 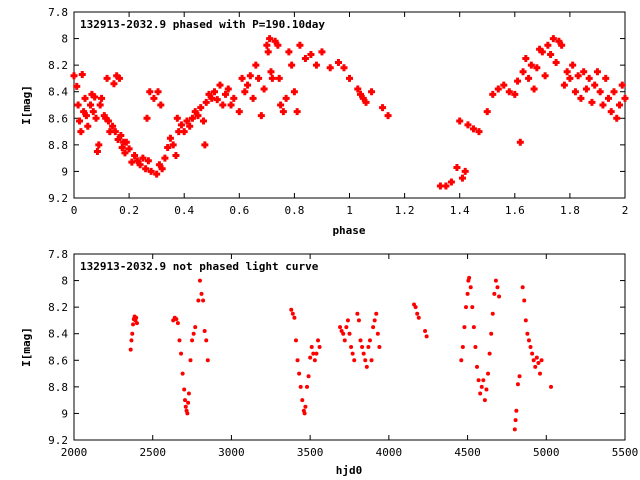 What do you see at coordinates (349, 210) in the screenshot?
I see `x-tick-label: 1` at bounding box center [349, 210].